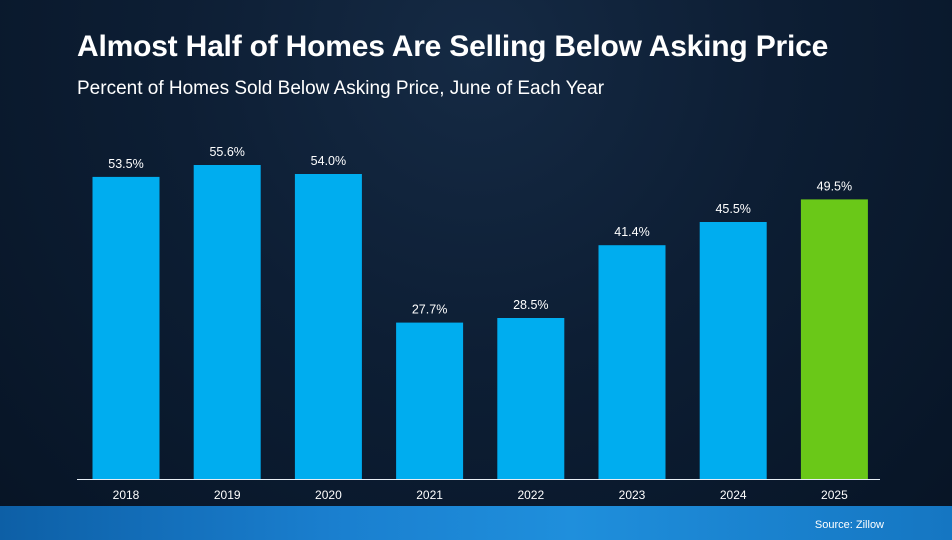 The image size is (952, 540). I want to click on source-note: Source: Zillow, so click(849, 525).